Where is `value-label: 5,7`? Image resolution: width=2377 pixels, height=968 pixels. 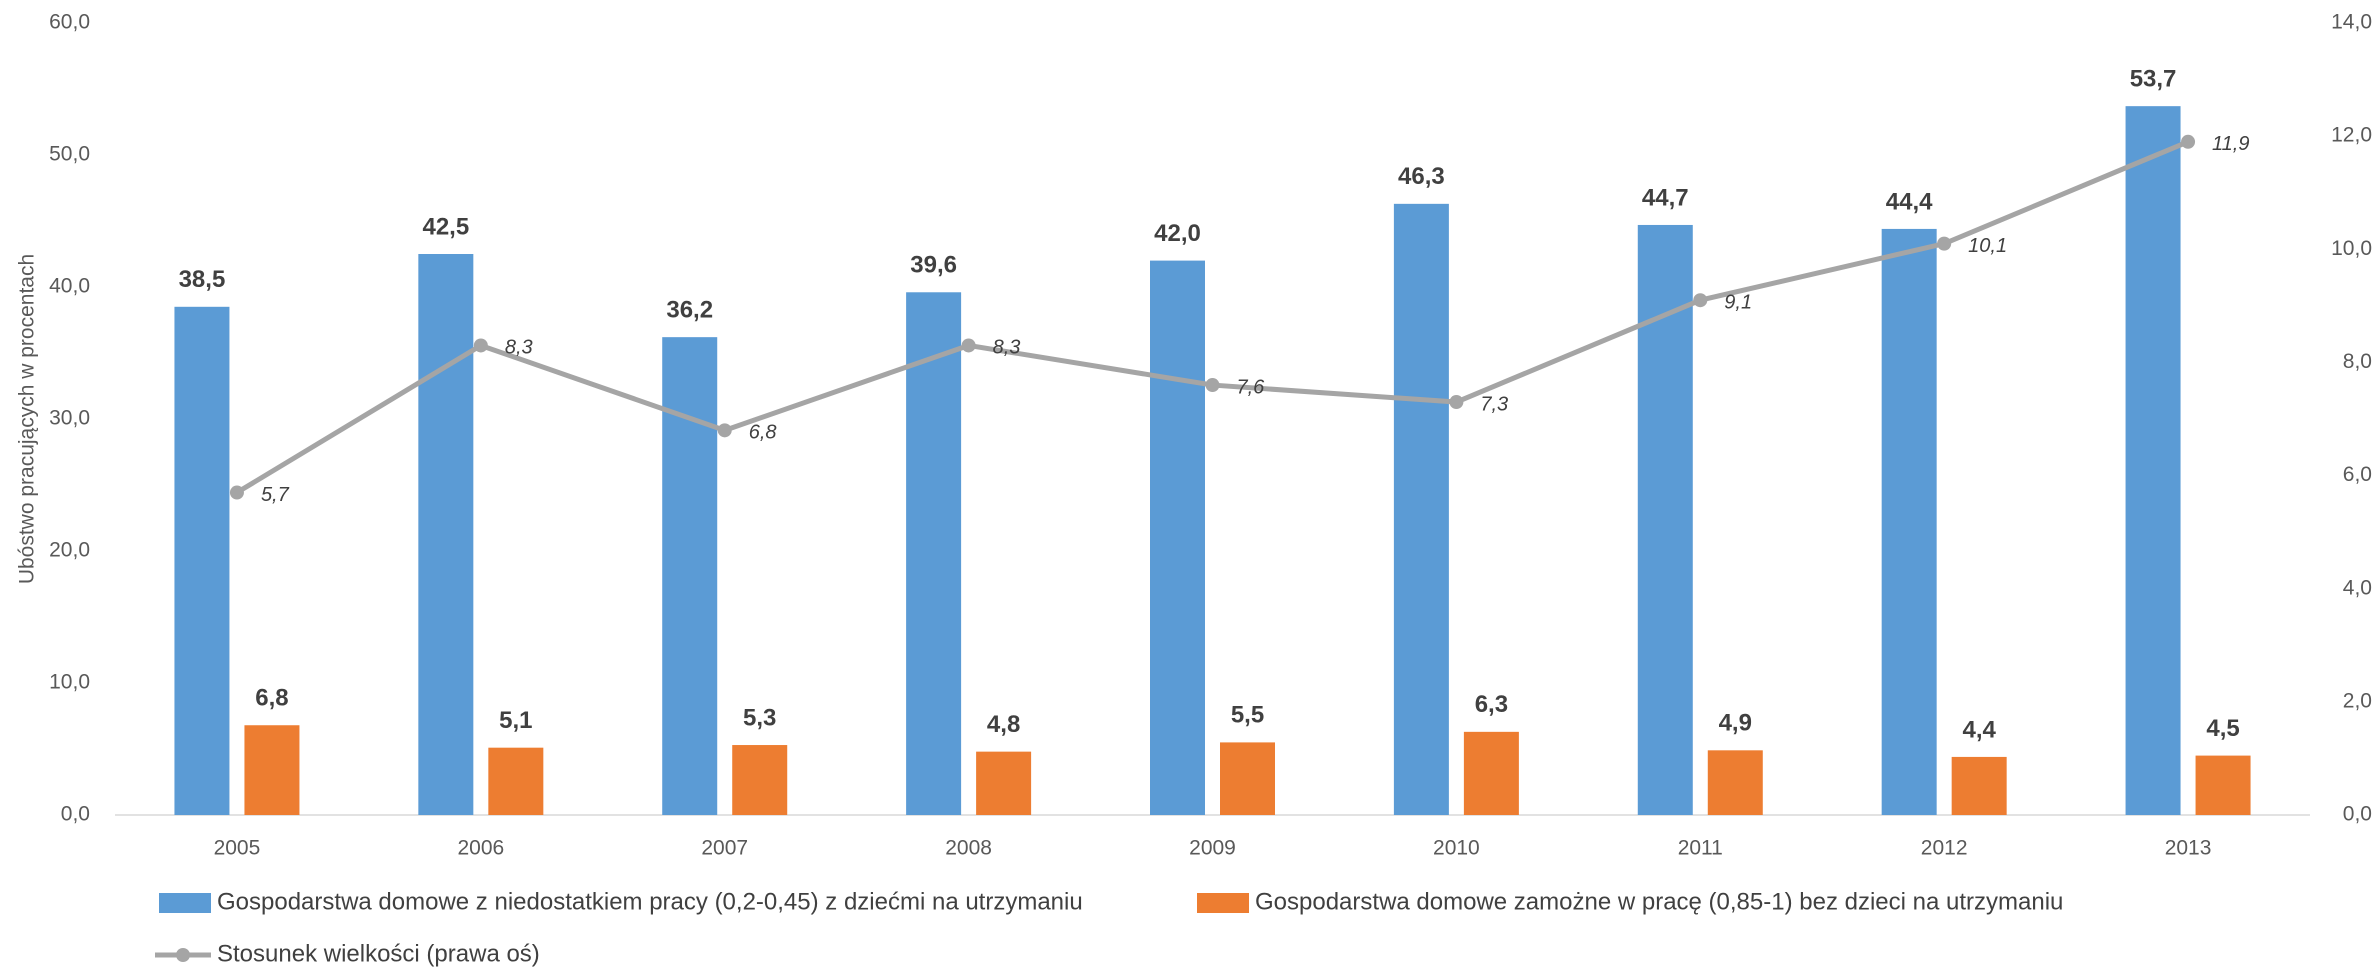
value-label: 5,7 is located at coordinates (275, 495).